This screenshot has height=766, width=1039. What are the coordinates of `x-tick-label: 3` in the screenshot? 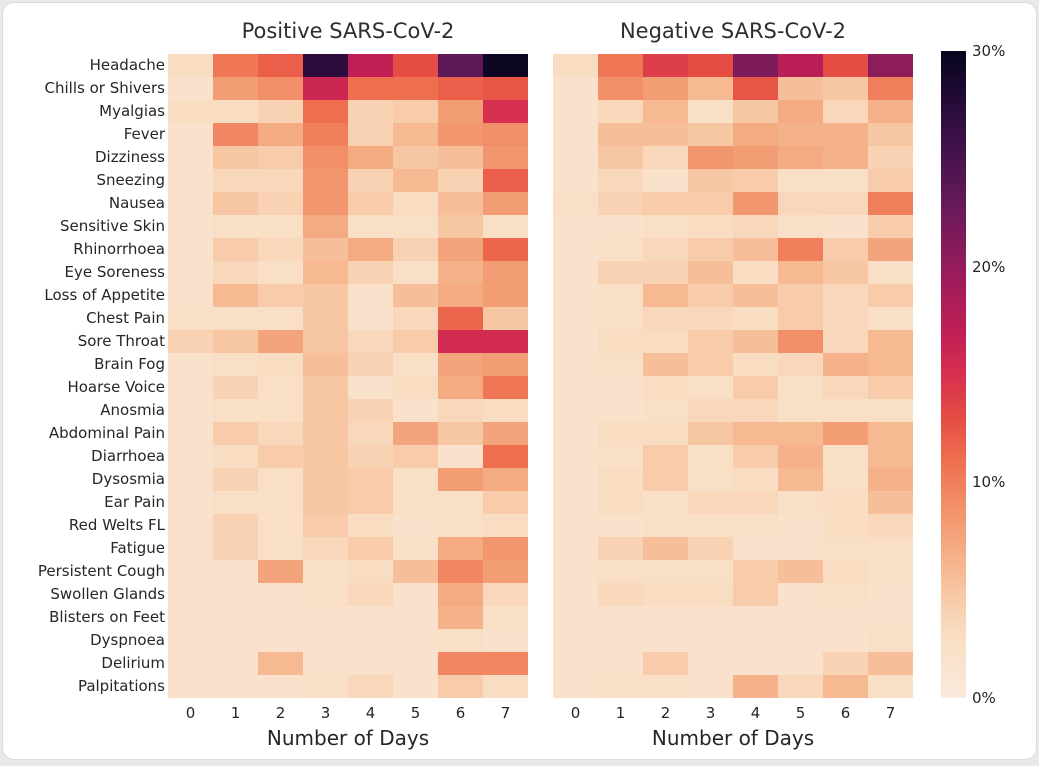 It's located at (710, 713).